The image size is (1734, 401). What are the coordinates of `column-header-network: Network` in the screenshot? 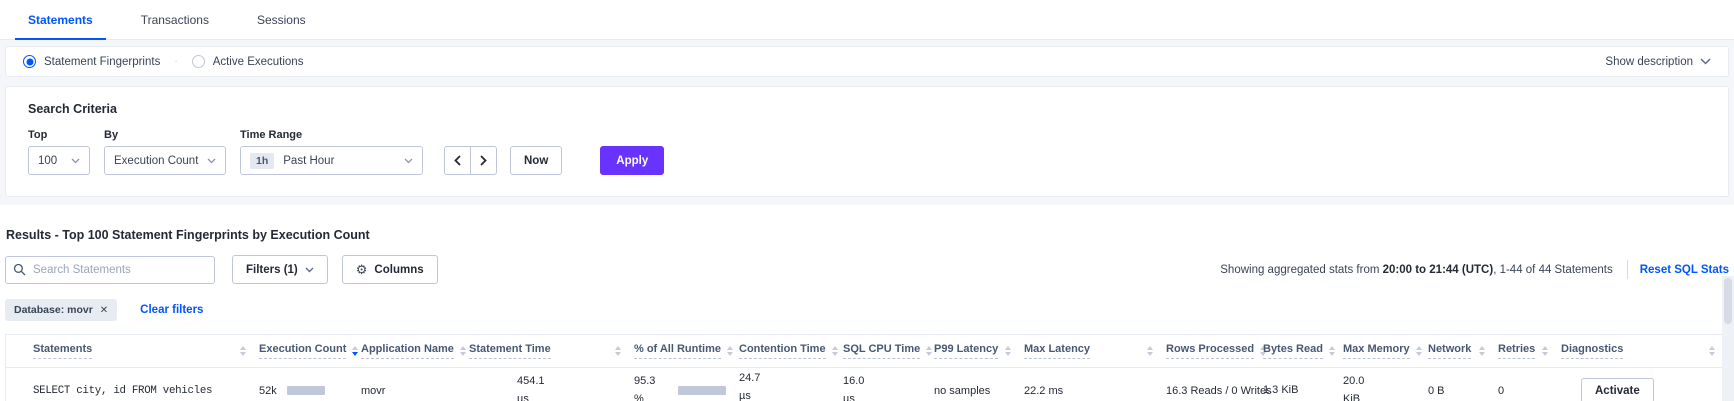 It's located at (1463, 351).